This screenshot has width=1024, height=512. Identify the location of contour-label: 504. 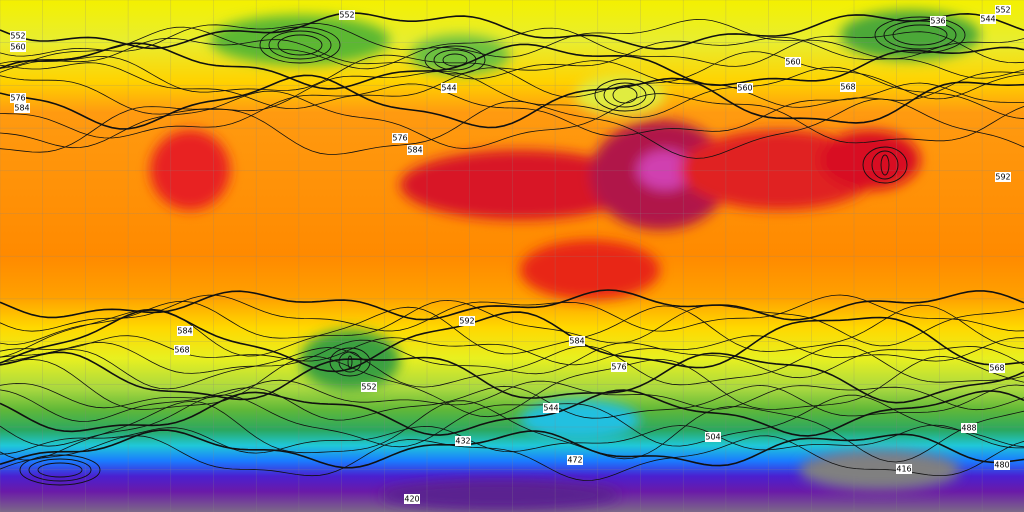
(712, 437).